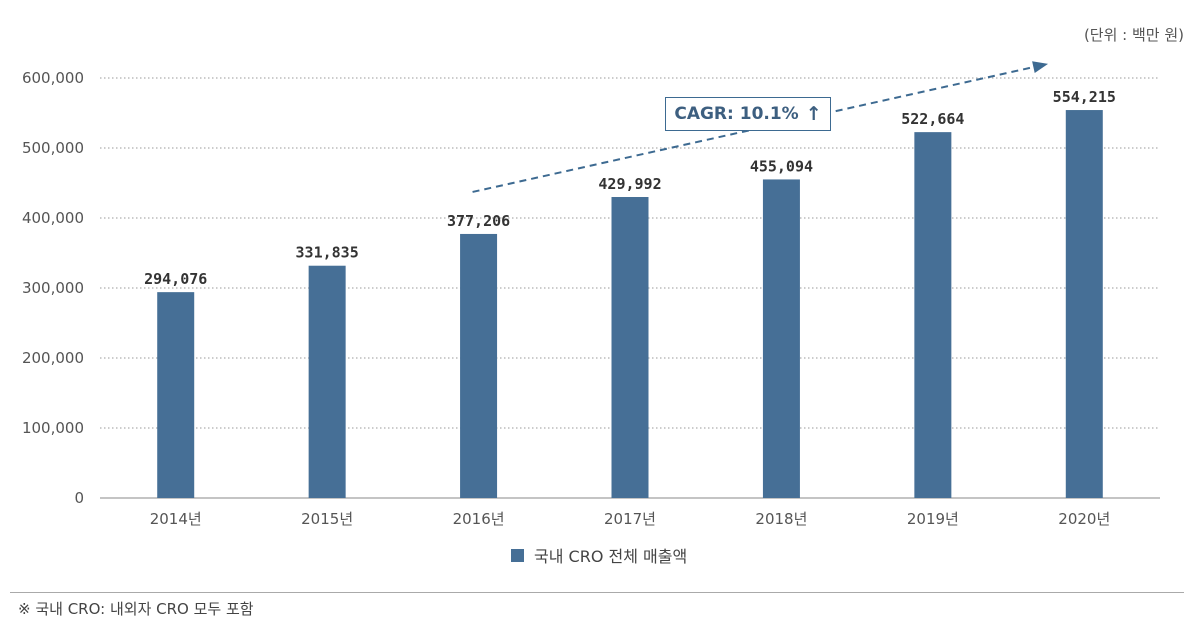 The height and width of the screenshot is (626, 1192). Describe the element at coordinates (630, 519) in the screenshot. I see `x-tick-label: 2017년` at that location.